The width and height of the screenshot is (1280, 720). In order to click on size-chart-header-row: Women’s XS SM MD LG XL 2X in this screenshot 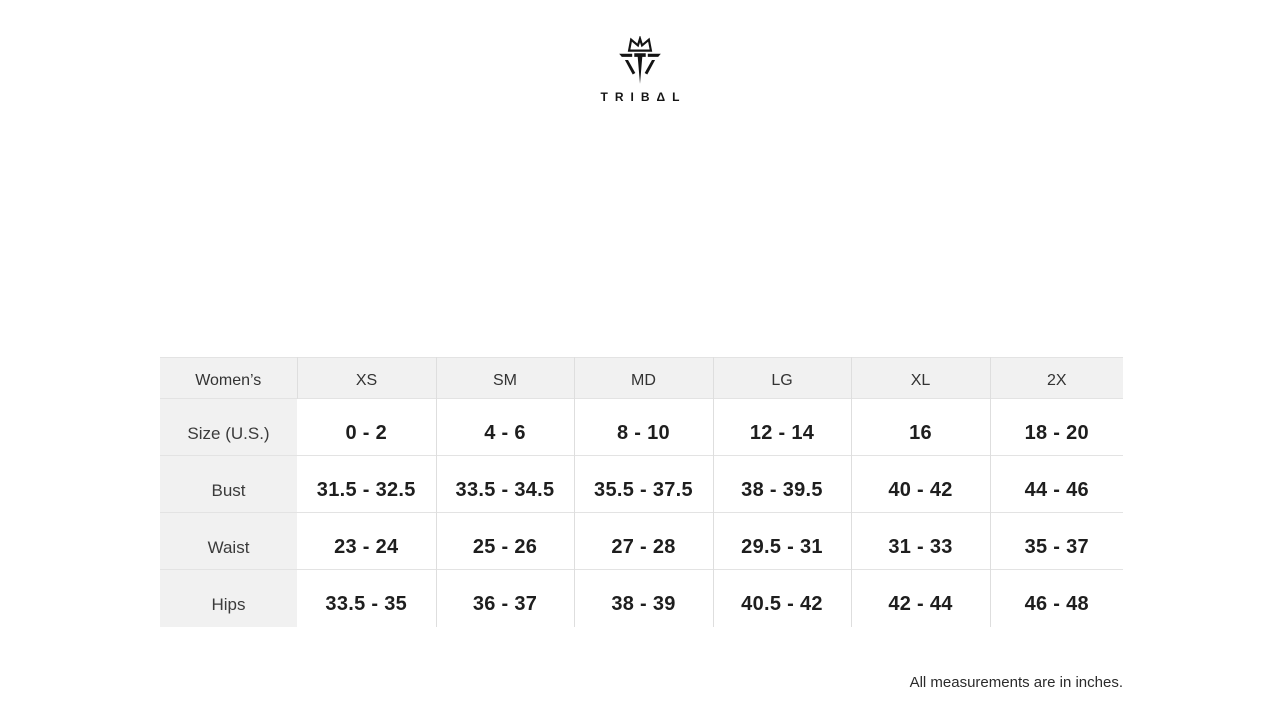, I will do `click(641, 378)`.